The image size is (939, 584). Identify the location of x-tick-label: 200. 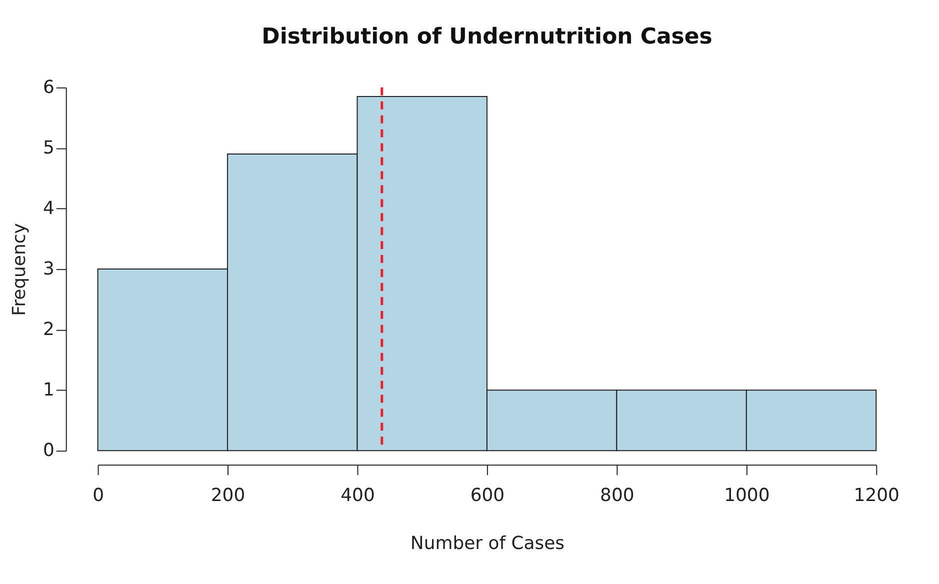
(228, 495).